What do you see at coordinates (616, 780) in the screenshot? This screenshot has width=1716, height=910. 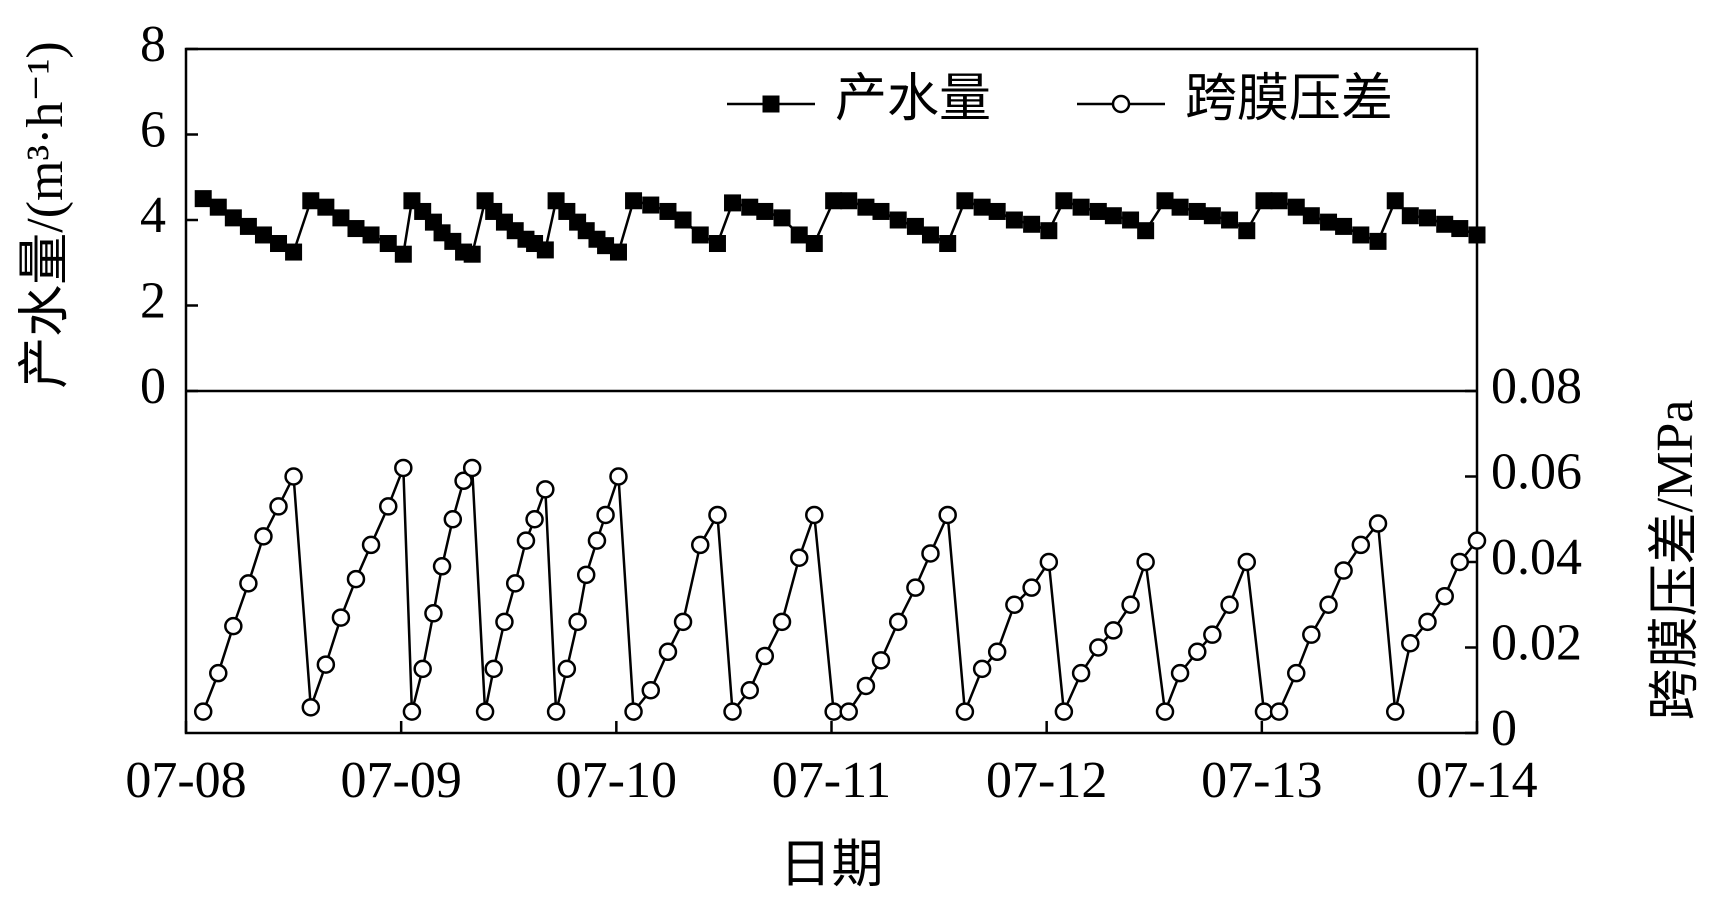 I see `x-tick-label: 07-10` at bounding box center [616, 780].